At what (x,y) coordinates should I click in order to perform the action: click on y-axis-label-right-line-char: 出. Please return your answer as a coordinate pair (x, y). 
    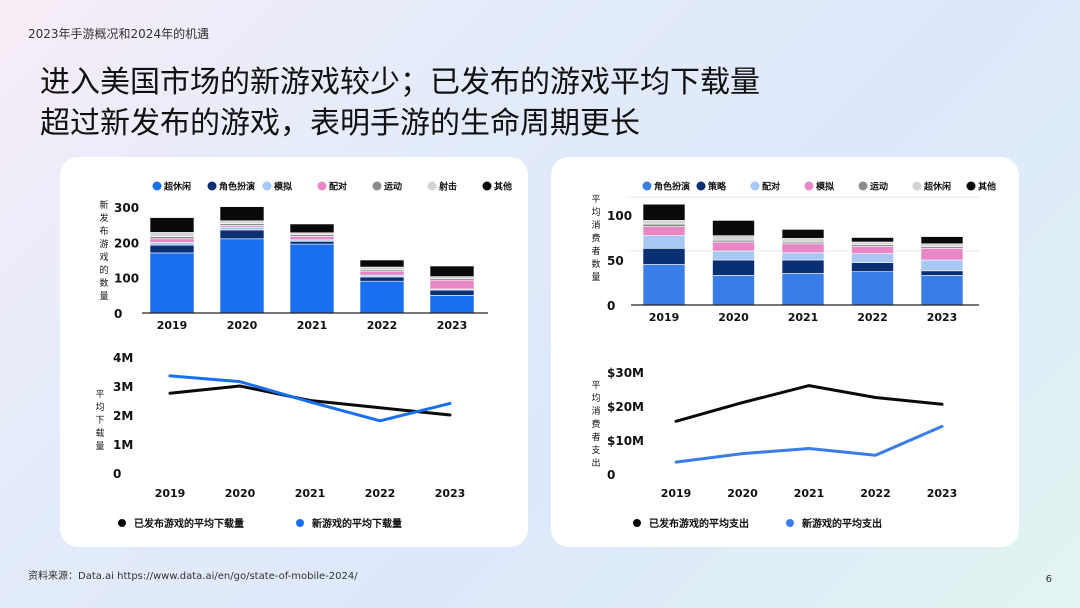
    Looking at the image, I should click on (595, 463).